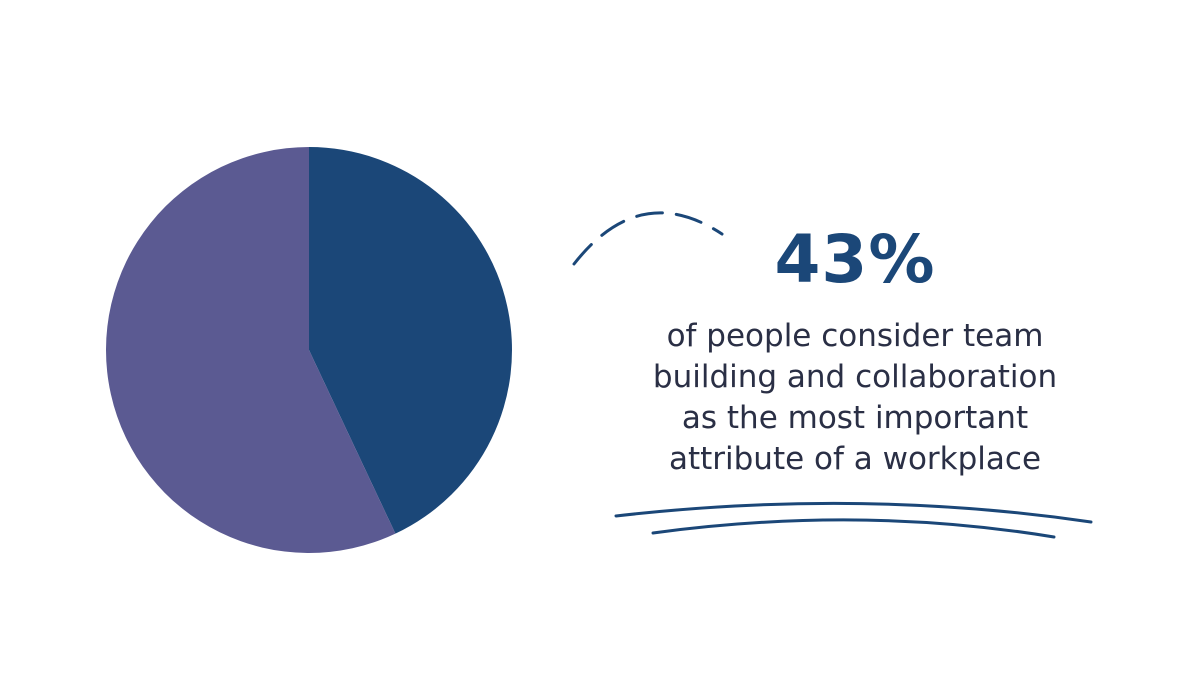 The height and width of the screenshot is (700, 1200). What do you see at coordinates (855, 377) in the screenshot?
I see `caption-line: building and collaboration` at bounding box center [855, 377].